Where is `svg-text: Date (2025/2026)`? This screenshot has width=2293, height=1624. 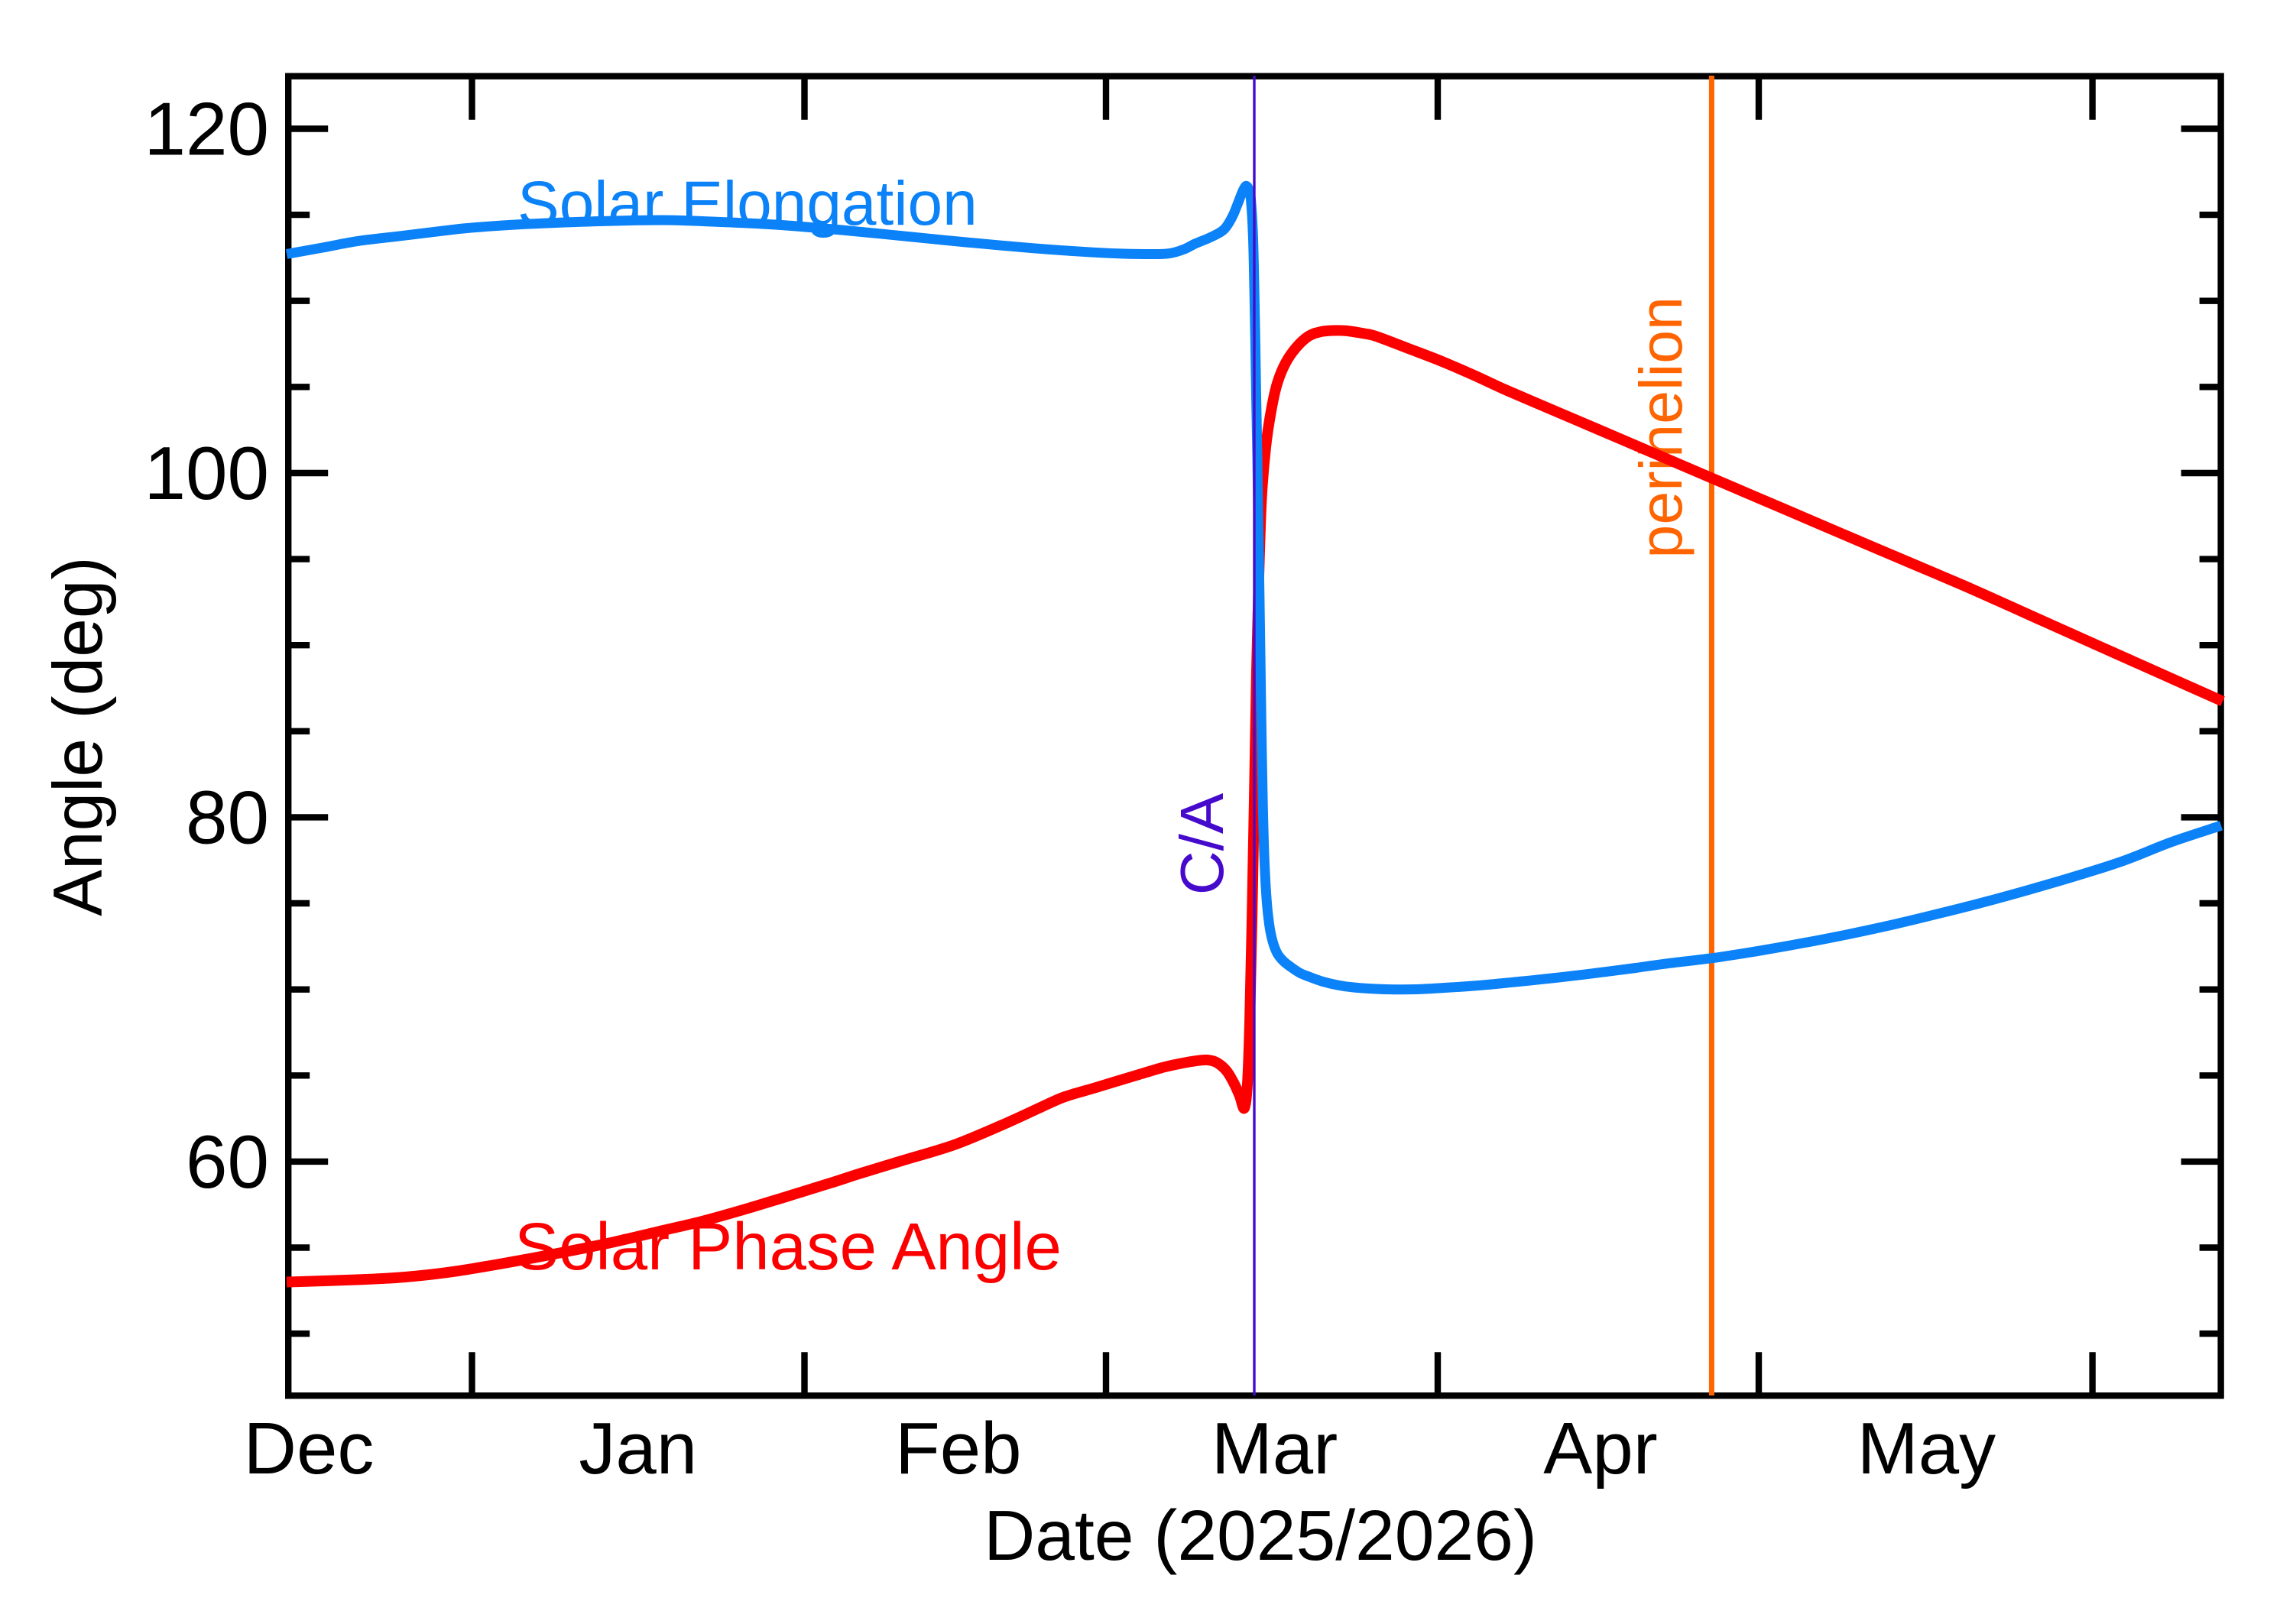
svg-text: Date (2025/2026) is located at coordinates (1260, 1535).